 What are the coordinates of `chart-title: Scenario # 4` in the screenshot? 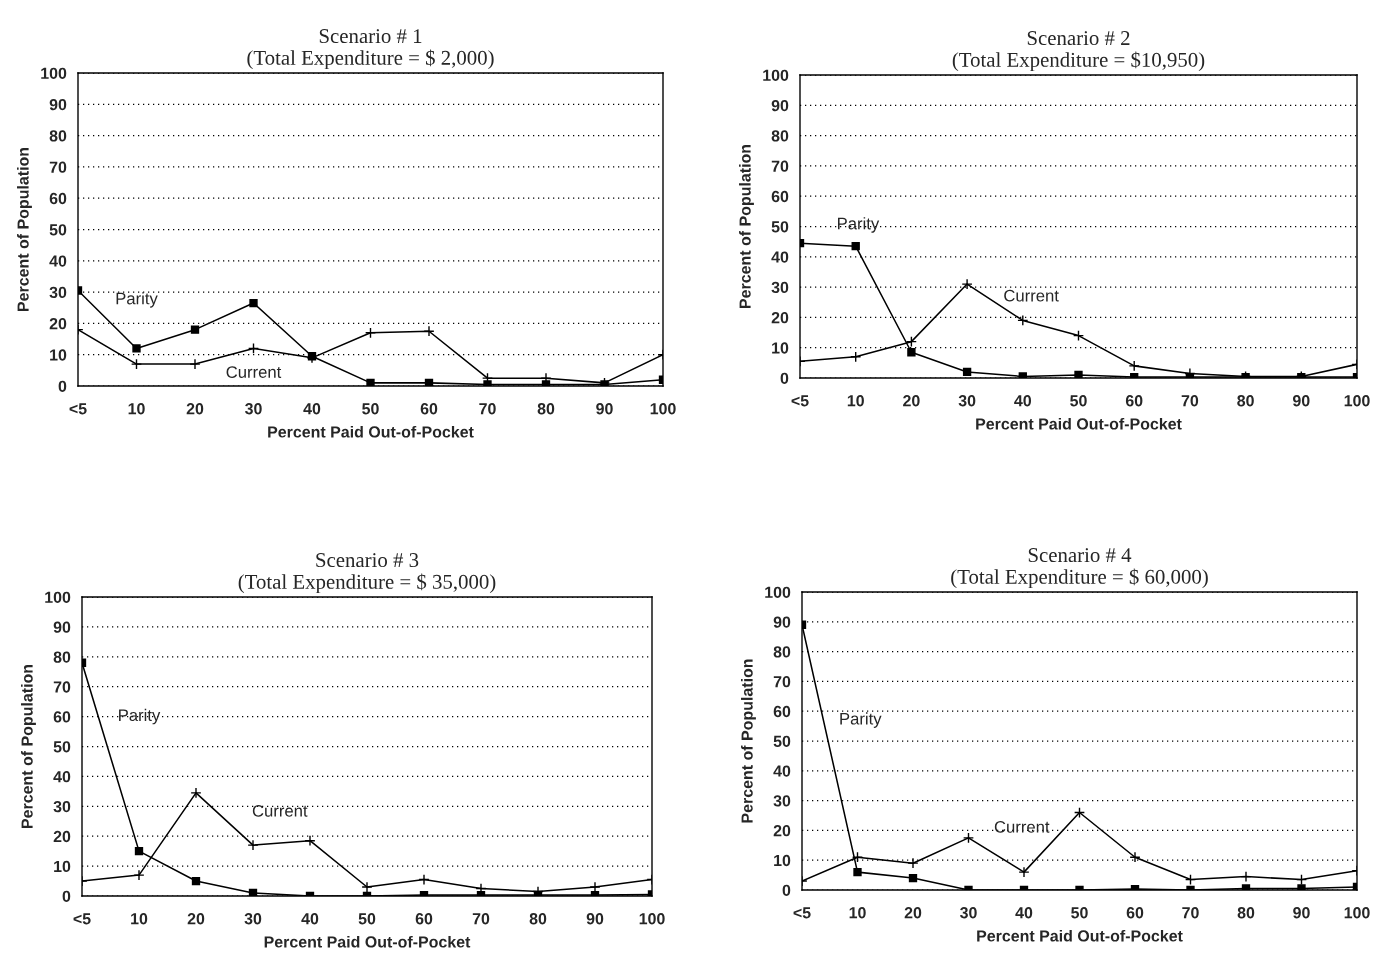 It's located at (1080, 555).